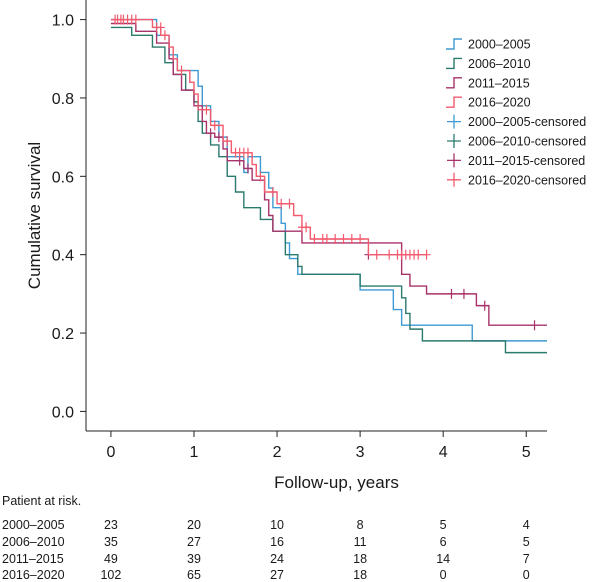 The height and width of the screenshot is (582, 600). What do you see at coordinates (111, 575) in the screenshot?
I see `risk-cell: 102` at bounding box center [111, 575].